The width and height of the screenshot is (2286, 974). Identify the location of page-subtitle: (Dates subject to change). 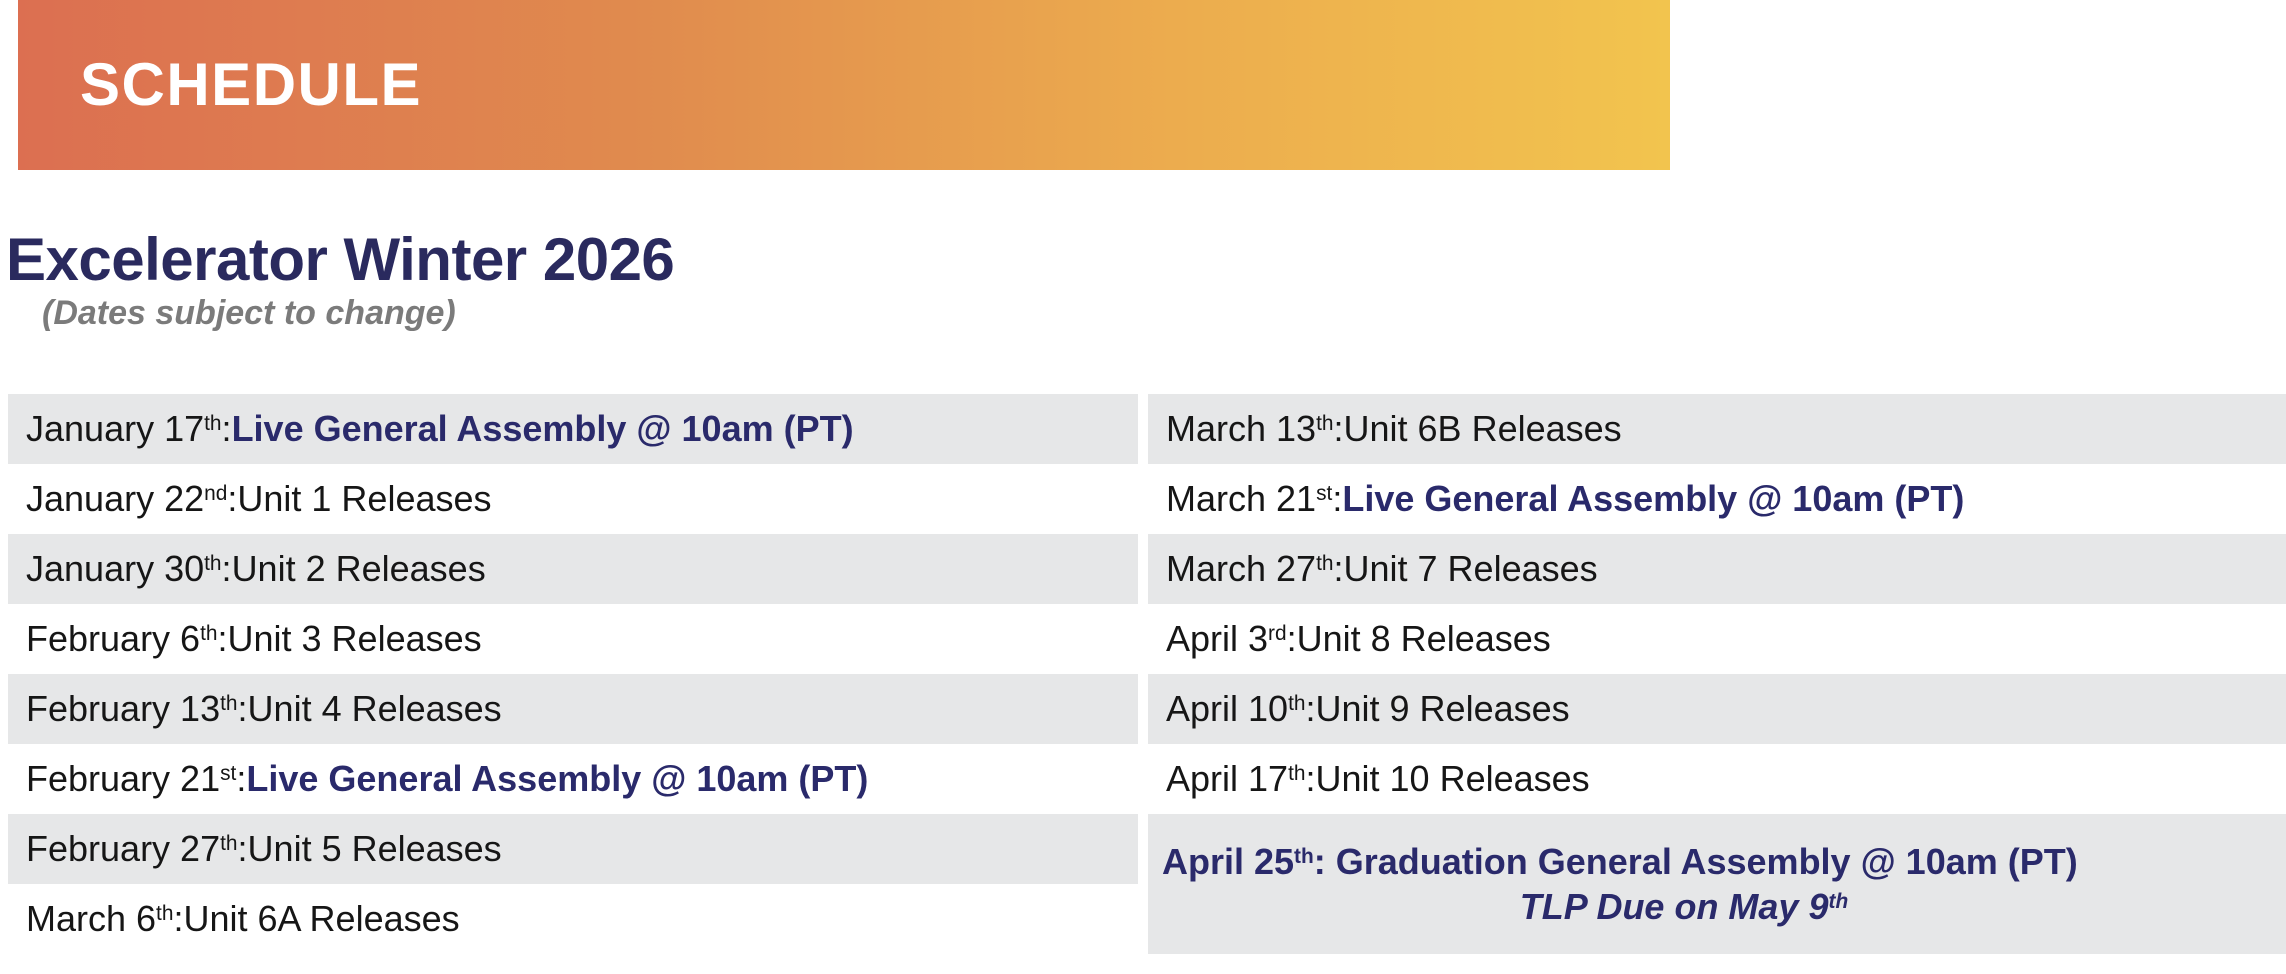
(249, 313).